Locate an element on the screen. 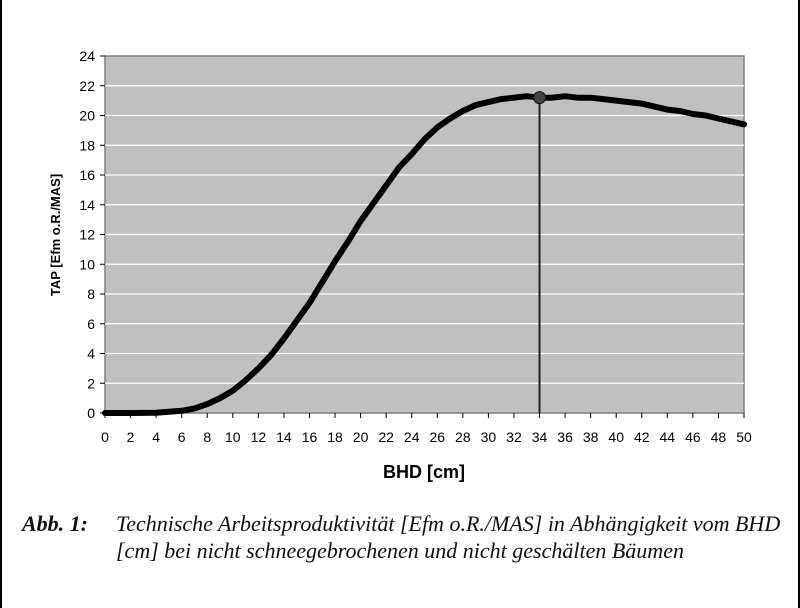 This screenshot has height=608, width=800. y-tick-label: 0 is located at coordinates (91, 413).